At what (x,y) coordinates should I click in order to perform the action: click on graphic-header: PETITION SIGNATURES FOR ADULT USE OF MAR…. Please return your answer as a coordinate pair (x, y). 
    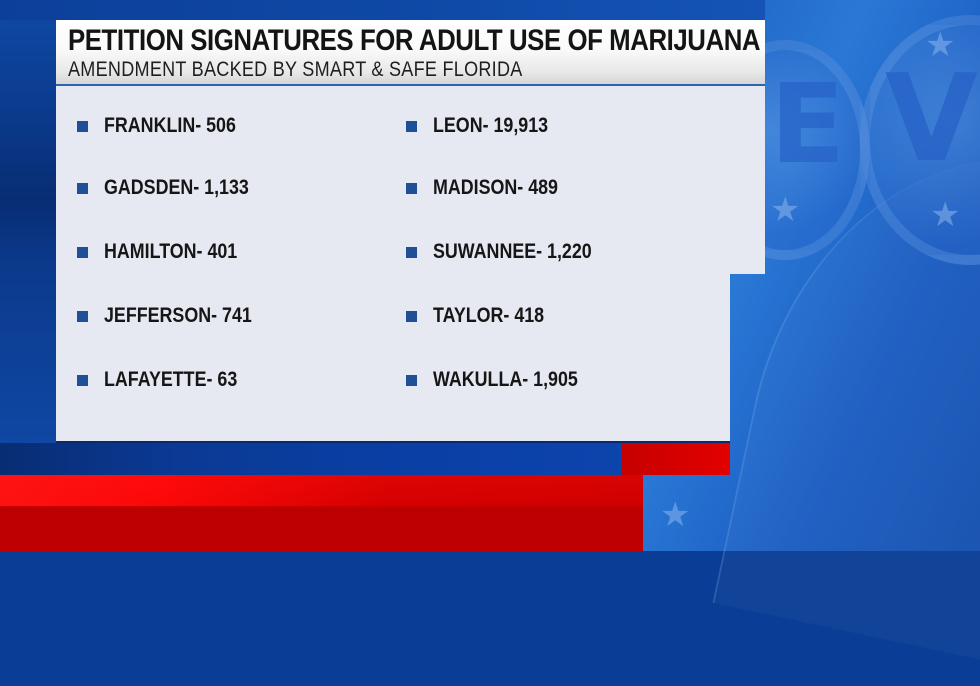
    Looking at the image, I should click on (410, 53).